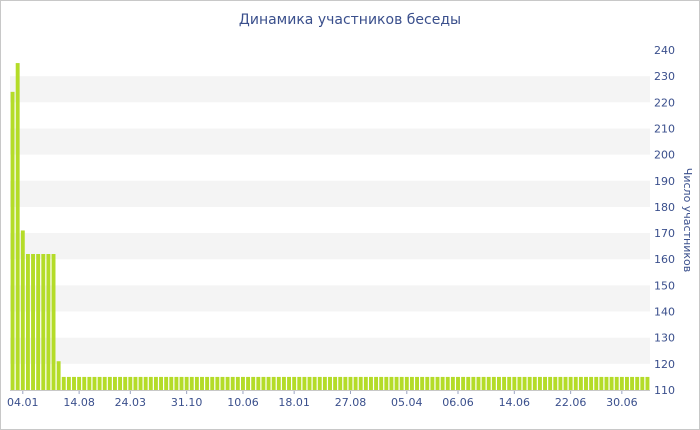 The image size is (700, 430). What do you see at coordinates (294, 402) in the screenshot?
I see `x-tick-label: 18.01` at bounding box center [294, 402].